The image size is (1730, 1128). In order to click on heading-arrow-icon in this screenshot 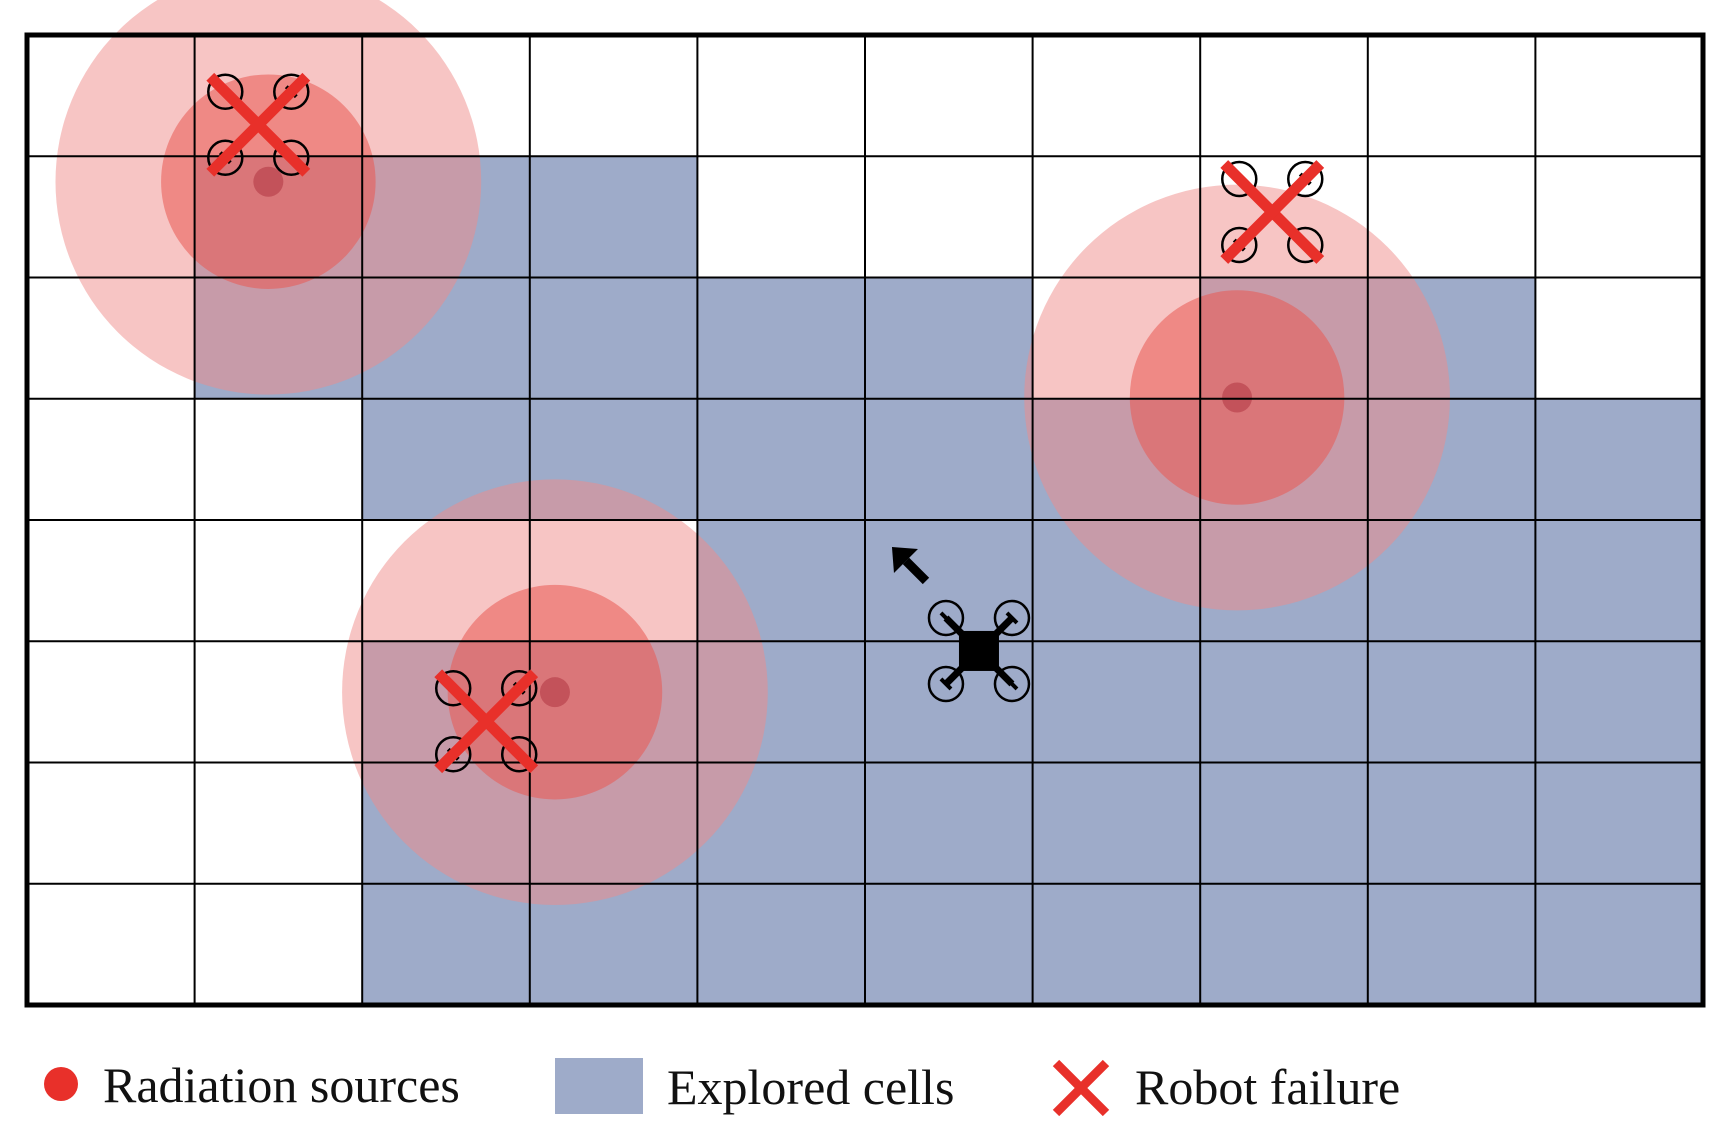, I will do `click(910, 565)`.